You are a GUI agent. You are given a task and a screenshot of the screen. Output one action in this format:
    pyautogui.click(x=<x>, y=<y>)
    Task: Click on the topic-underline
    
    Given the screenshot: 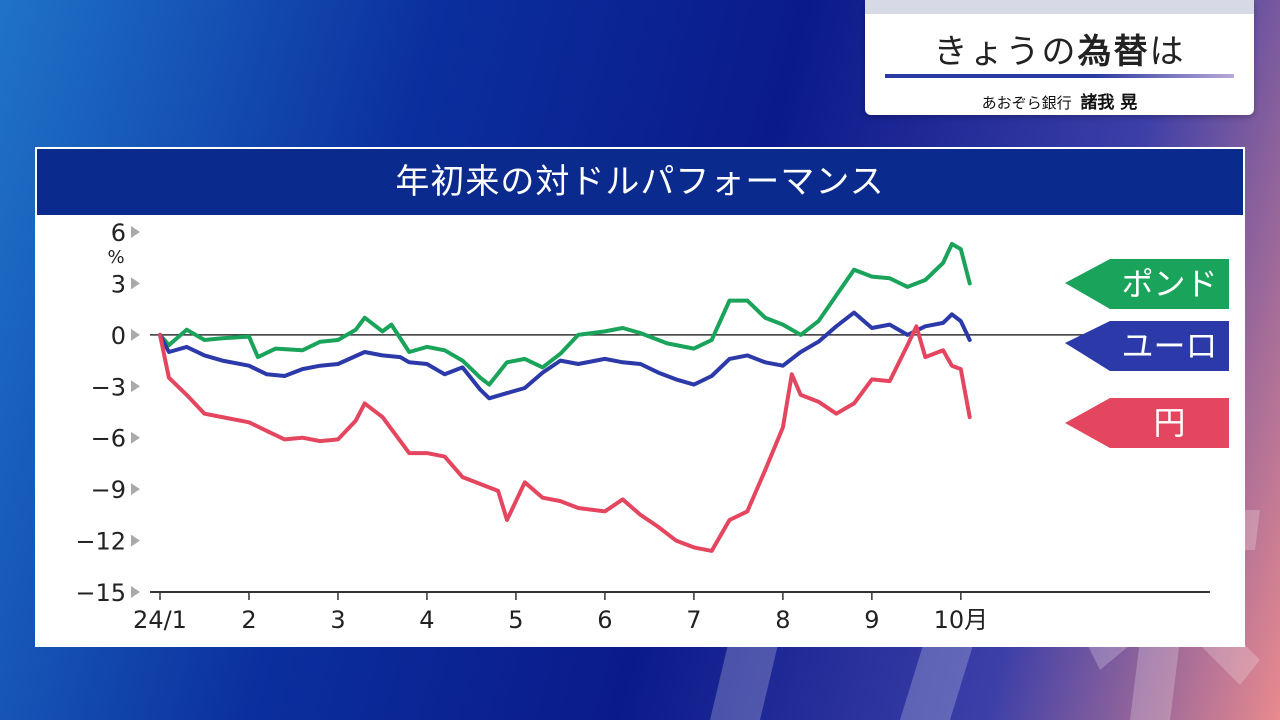 What is the action you would take?
    pyautogui.click(x=1059, y=76)
    